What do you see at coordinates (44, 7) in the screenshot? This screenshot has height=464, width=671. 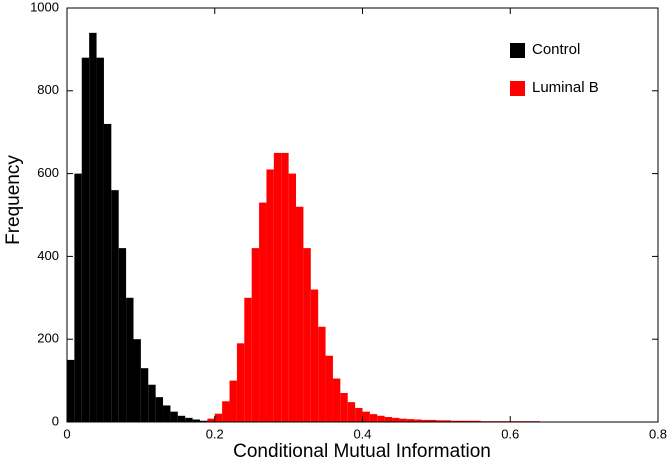 I see `y-tick-label: 1000` at bounding box center [44, 7].